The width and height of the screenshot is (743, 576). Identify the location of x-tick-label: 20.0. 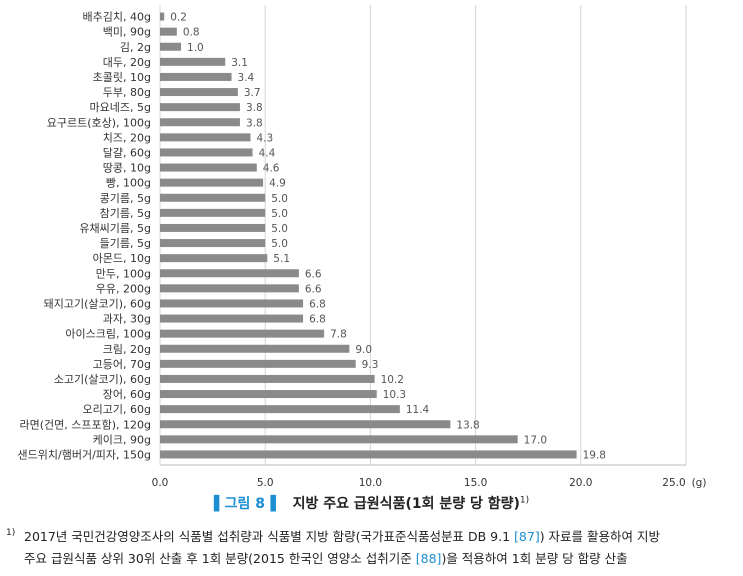
(580, 483).